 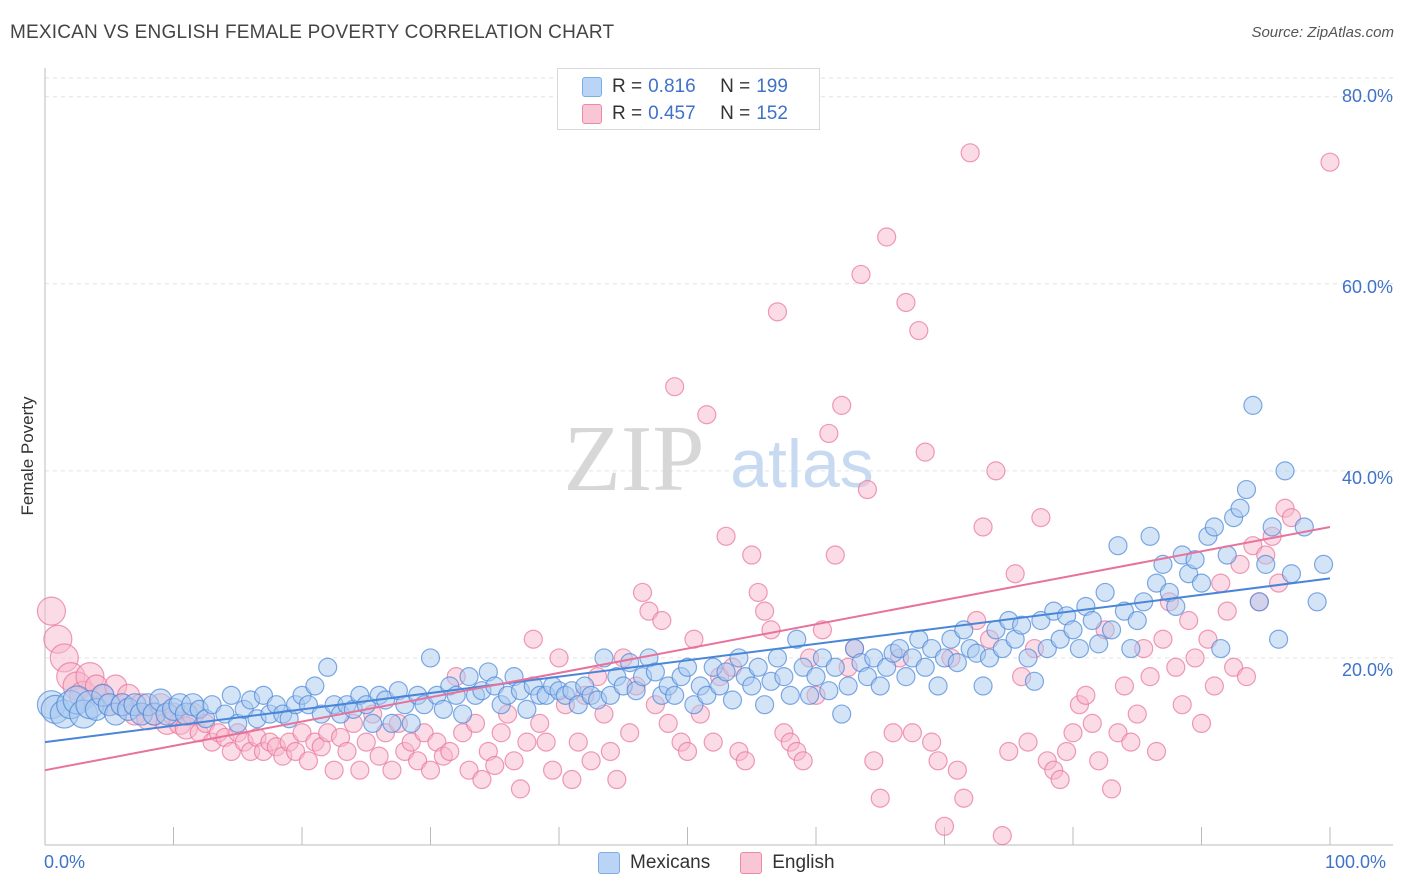 I want to click on y-axis-label: Female Poverty, so click(x=27, y=456).